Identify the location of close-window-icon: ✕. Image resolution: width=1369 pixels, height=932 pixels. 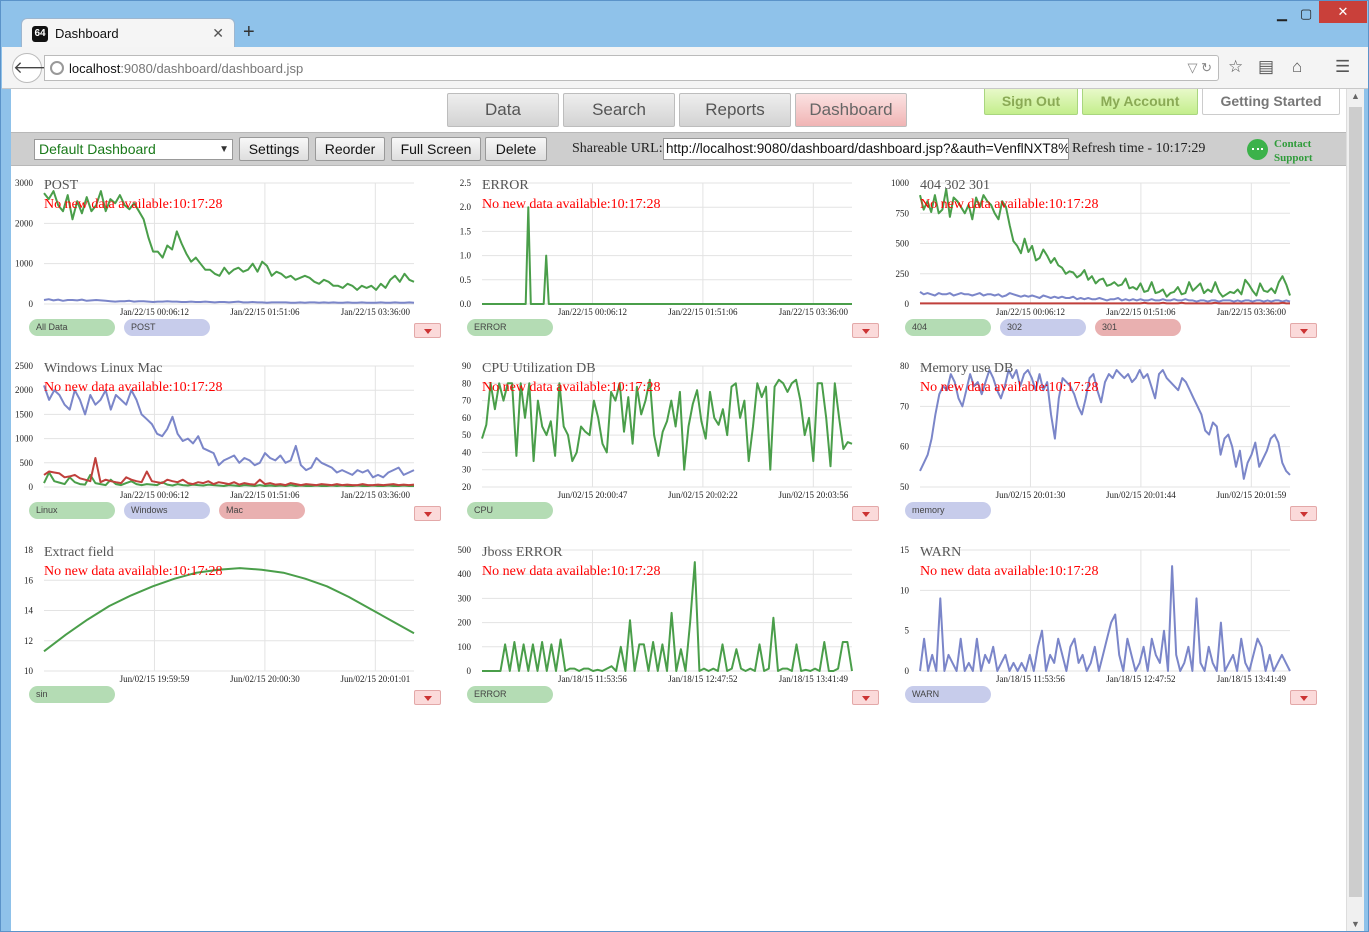
(1343, 12).